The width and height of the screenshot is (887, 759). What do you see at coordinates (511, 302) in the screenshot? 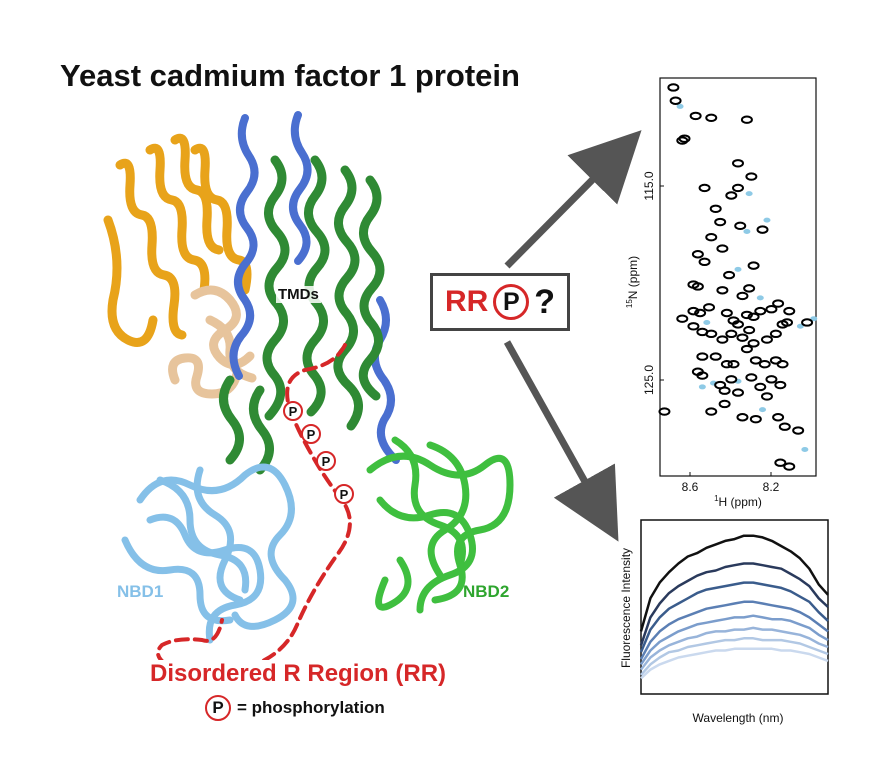
I see `rr-box-p-symbol: P` at bounding box center [511, 302].